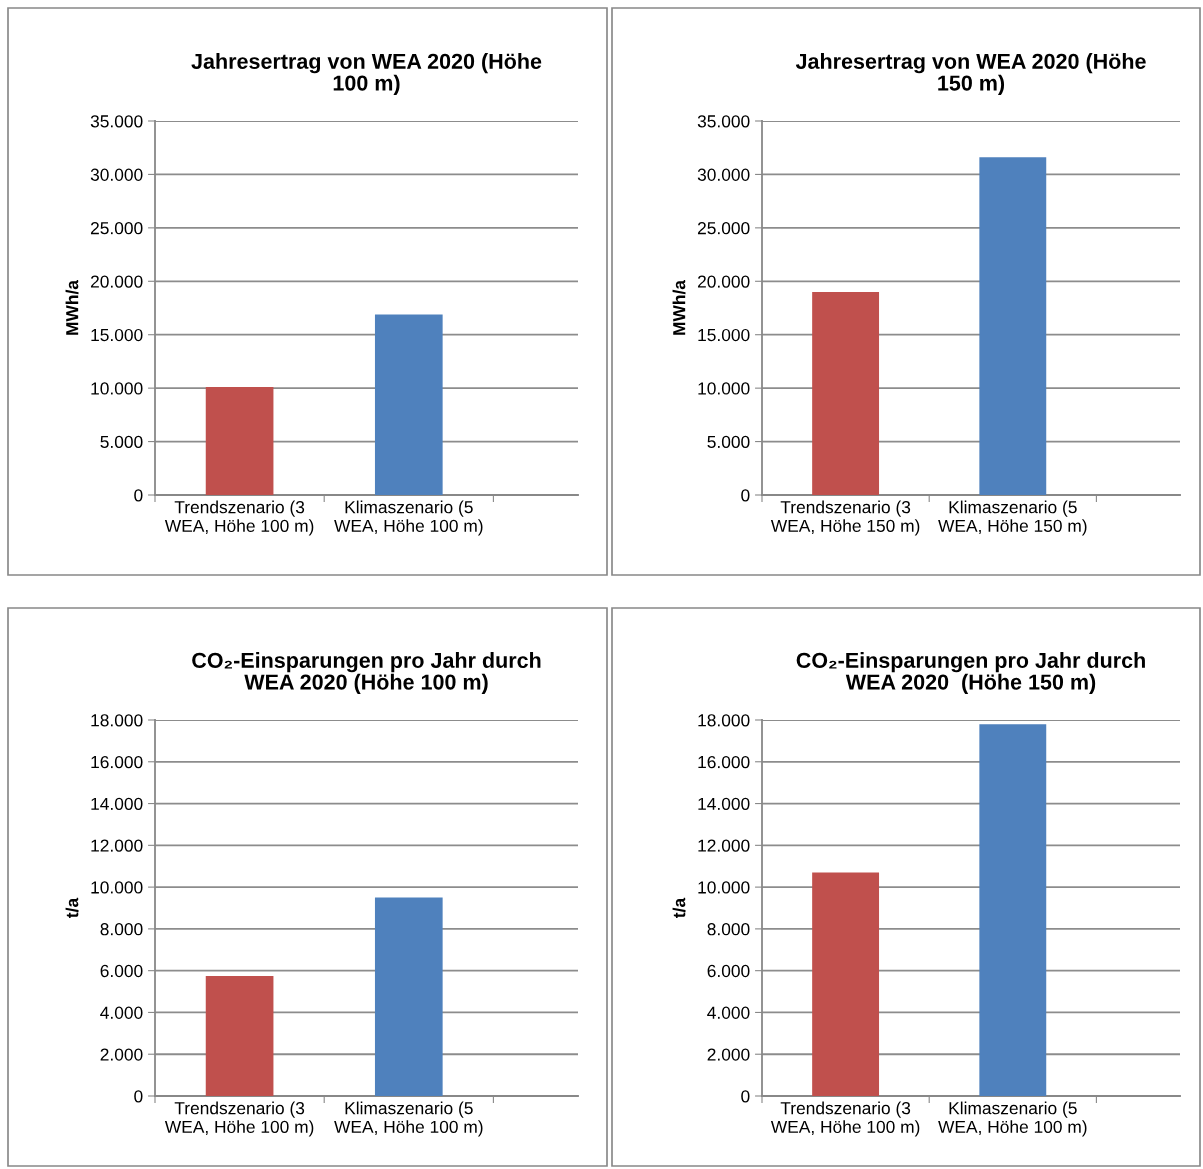  I want to click on x-tick-label: Klimaszenario (5 WEA, Höhe 150 m), so click(1012, 518).